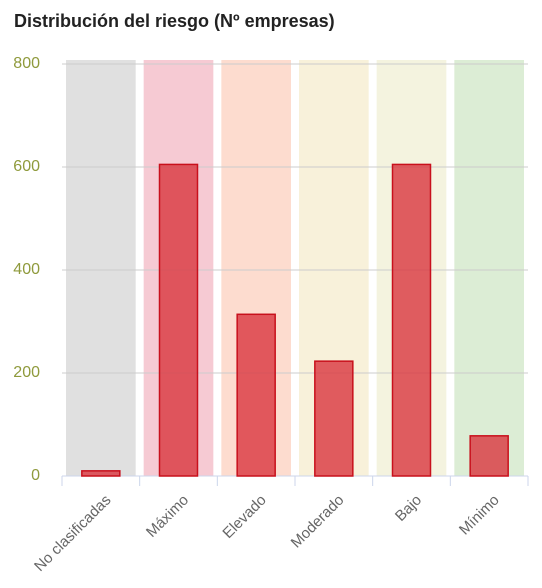  Describe the element at coordinates (318, 522) in the screenshot. I see `x-tick-label: Moderado` at that location.